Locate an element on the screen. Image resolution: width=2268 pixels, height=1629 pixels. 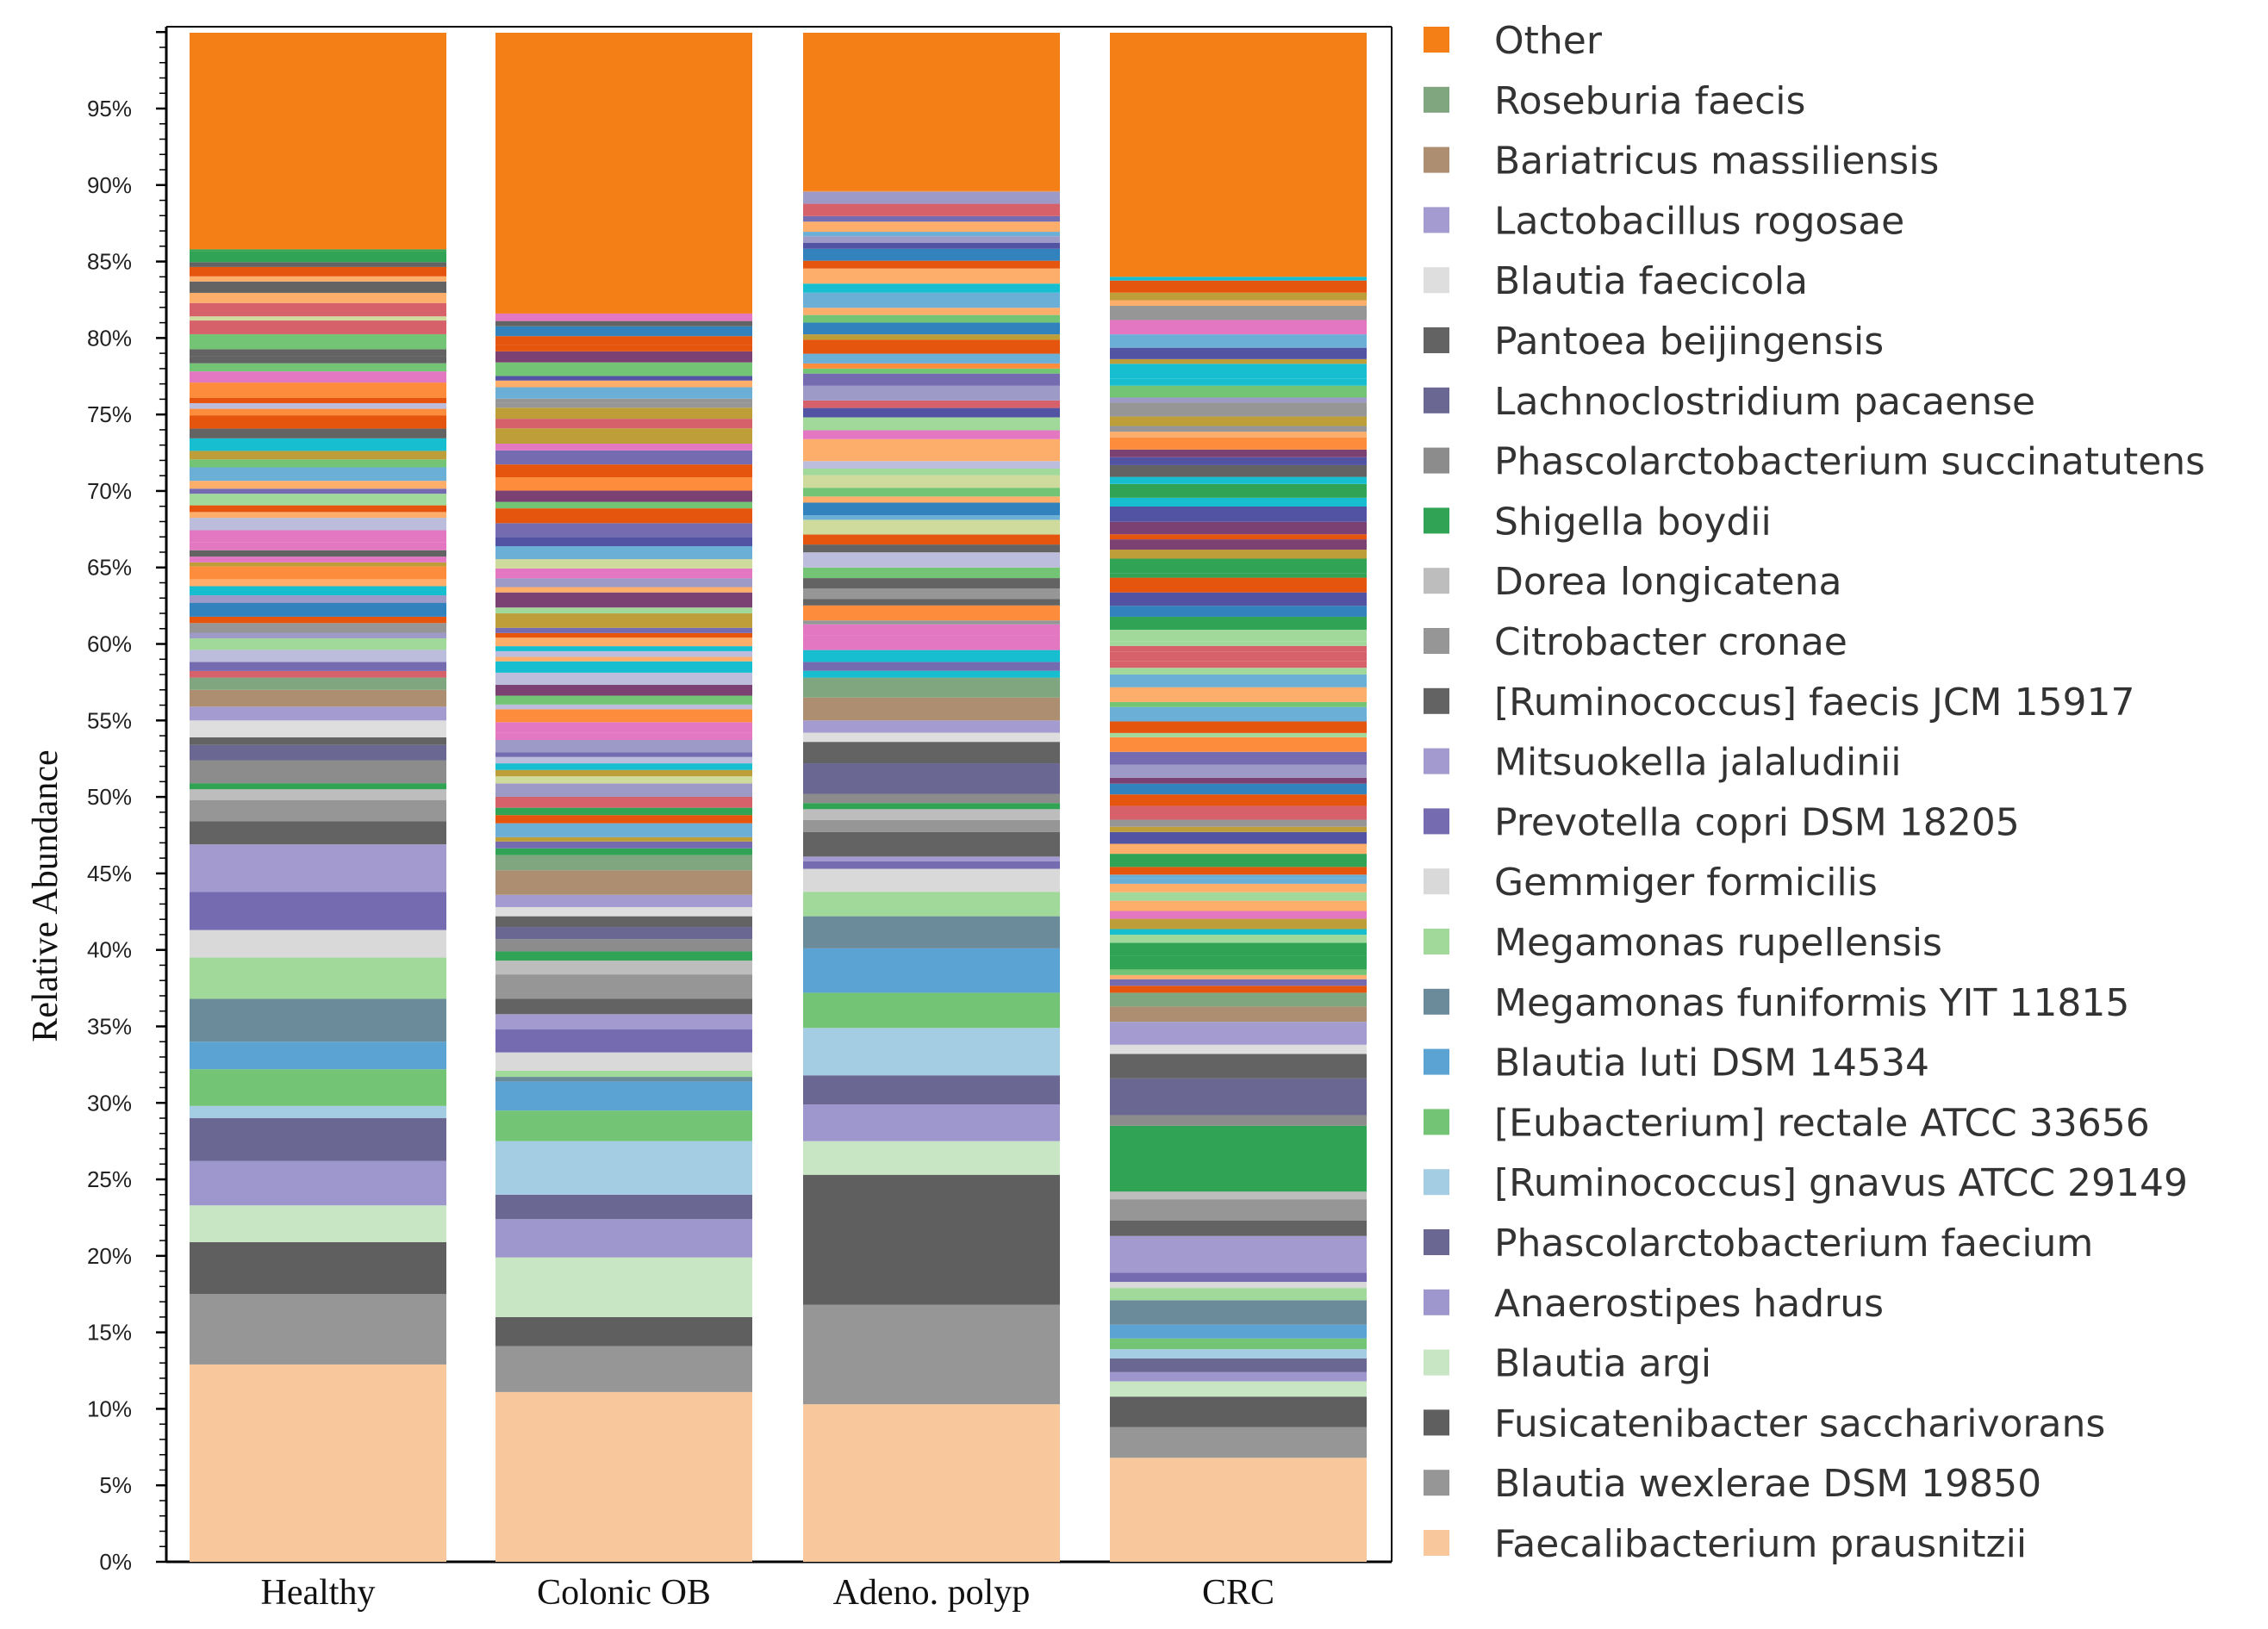
legend-label: Lactobacillus rogosae is located at coordinates (1699, 221).